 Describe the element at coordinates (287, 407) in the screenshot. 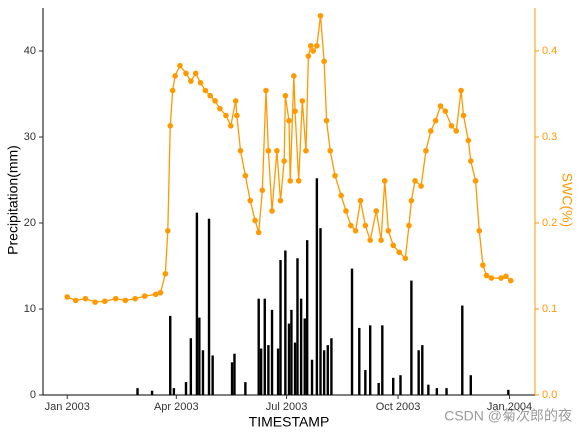

I see `x-tick-label: Jul 2003` at that location.